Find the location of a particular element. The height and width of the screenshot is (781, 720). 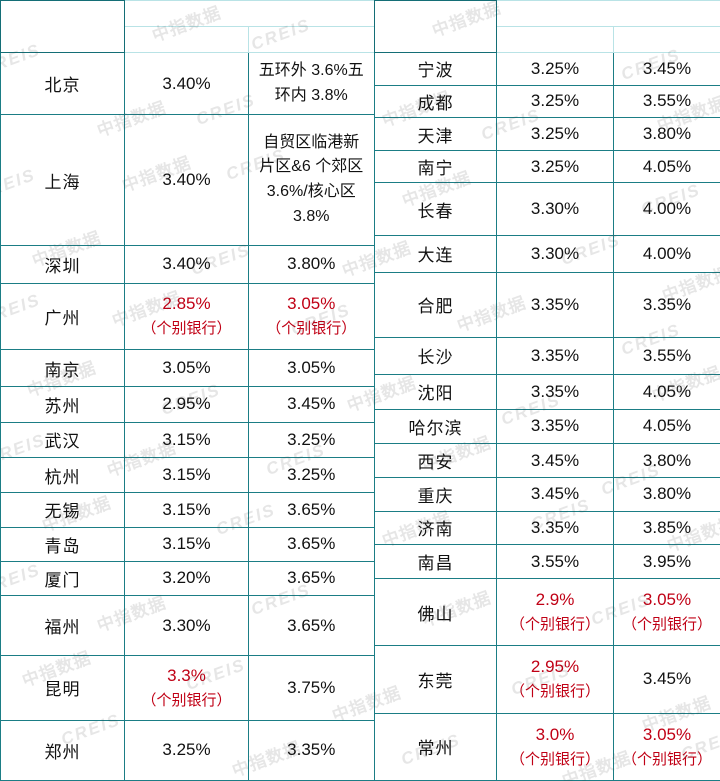

second-home-rate-cell: 3.05% is located at coordinates (311, 368).